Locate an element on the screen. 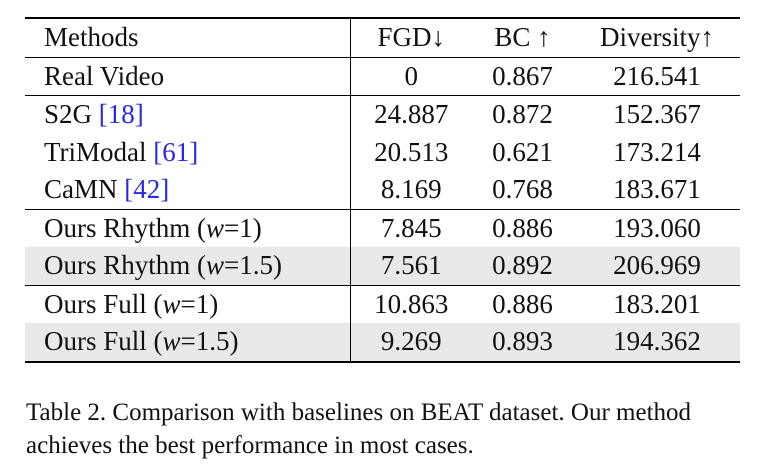 This screenshot has width=782, height=466. diversity-cell: 216.541 is located at coordinates (657, 75).